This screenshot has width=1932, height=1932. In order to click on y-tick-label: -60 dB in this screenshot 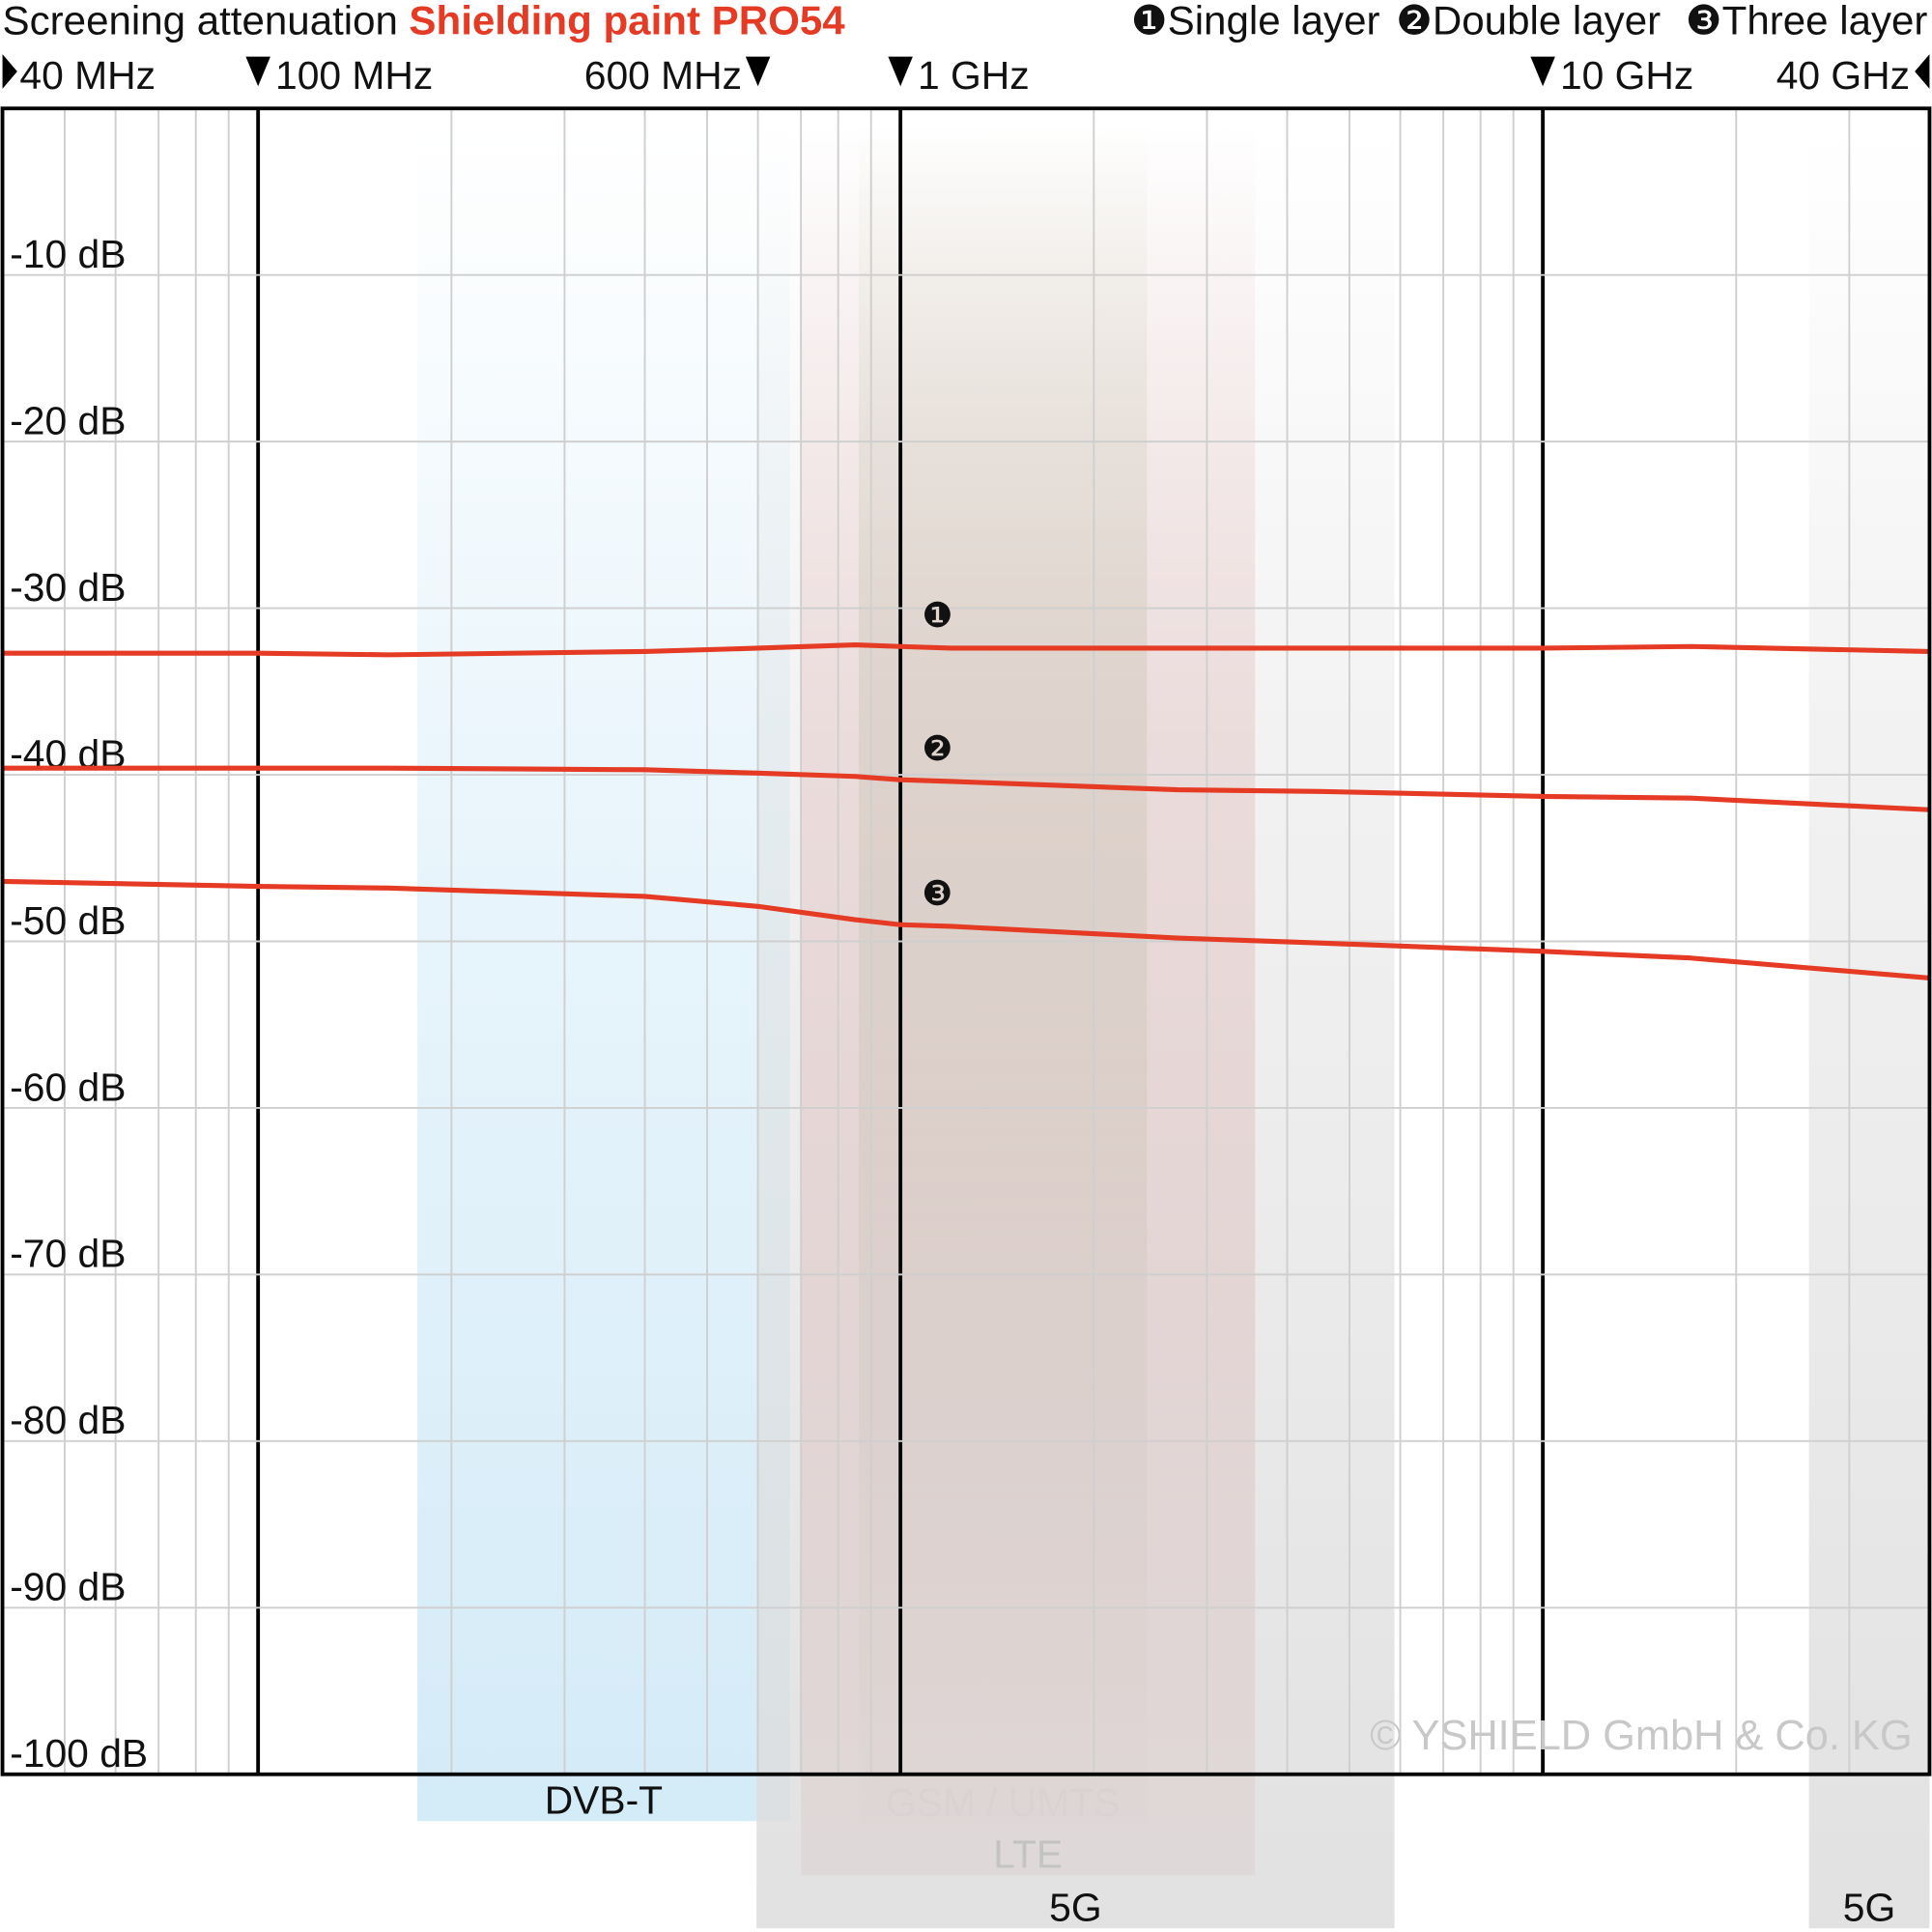, I will do `click(68, 1087)`.